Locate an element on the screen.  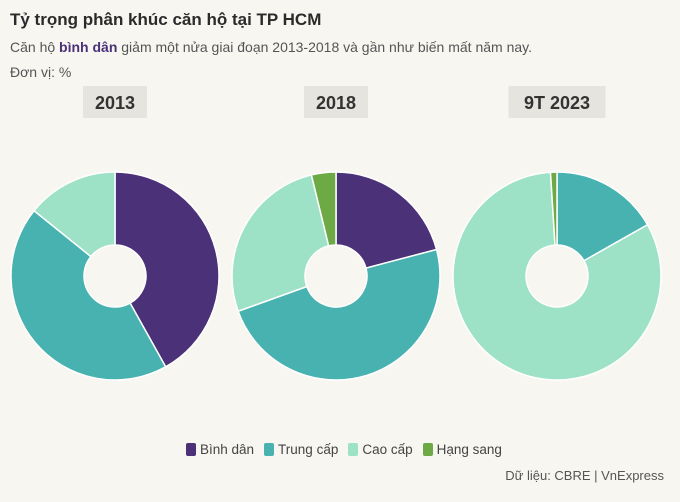
legend-swatch-cao-cap is located at coordinates (353, 449).